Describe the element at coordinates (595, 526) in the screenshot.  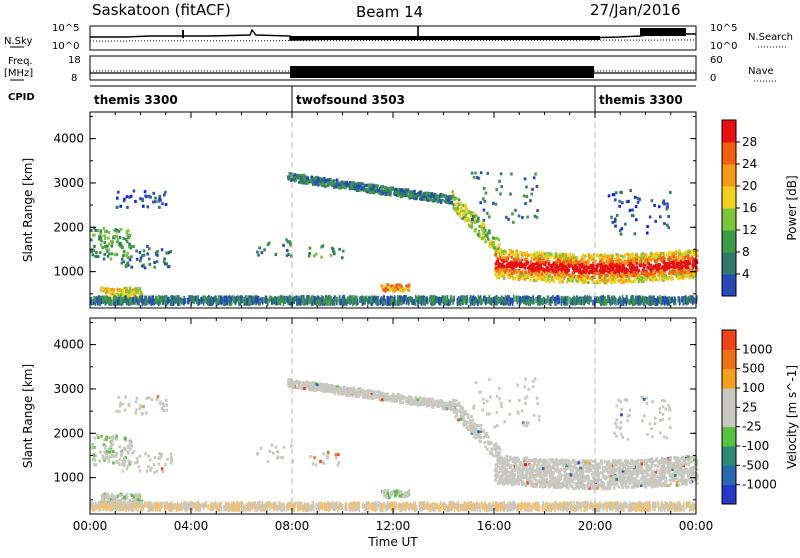
I see `x-tick-label: 20:00` at that location.